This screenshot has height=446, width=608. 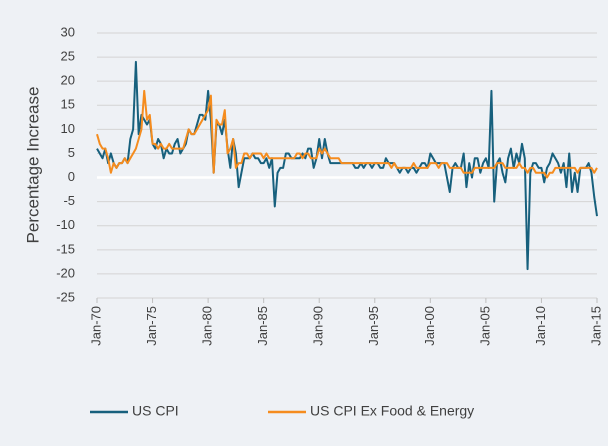 What do you see at coordinates (65, 224) in the screenshot?
I see `y-tick-label: -10` at bounding box center [65, 224].